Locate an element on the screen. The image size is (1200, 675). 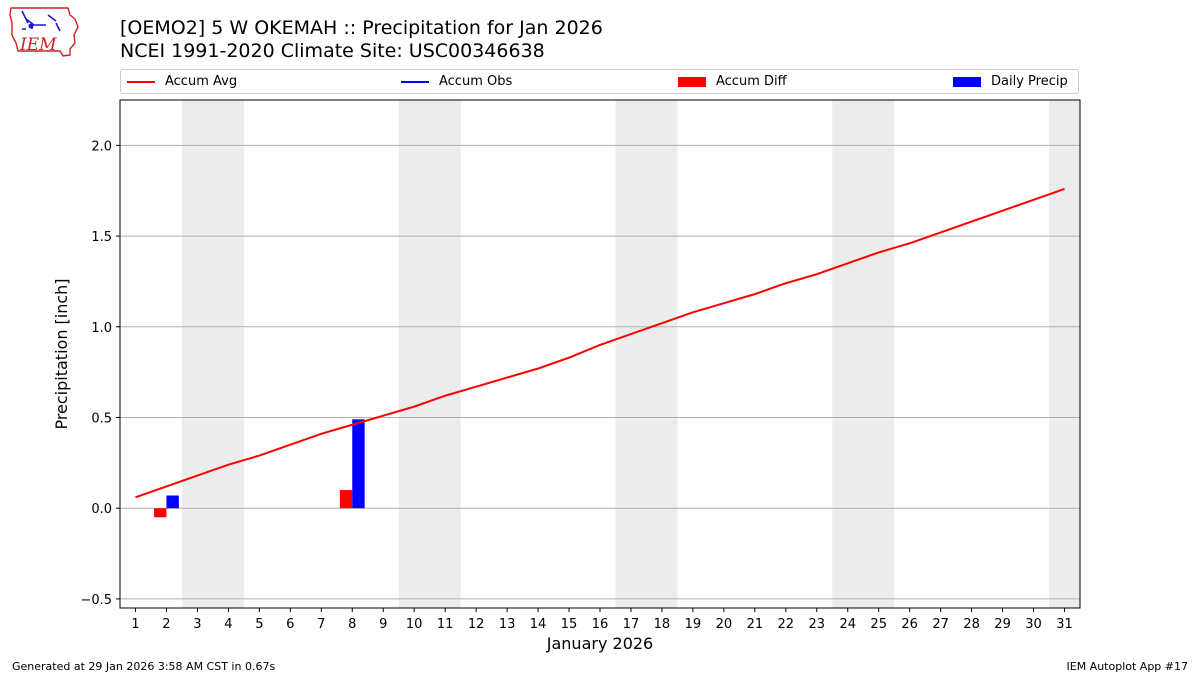
x-tick-label: 30 is located at coordinates (1033, 624).